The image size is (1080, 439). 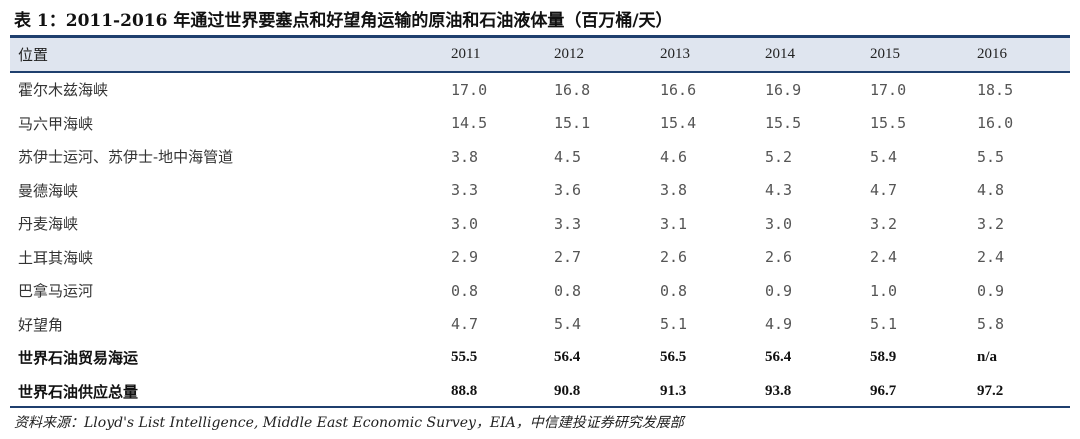 What do you see at coordinates (126, 157) in the screenshot?
I see `row-label: 苏伊士运河、苏伊士-地中海管道` at bounding box center [126, 157].